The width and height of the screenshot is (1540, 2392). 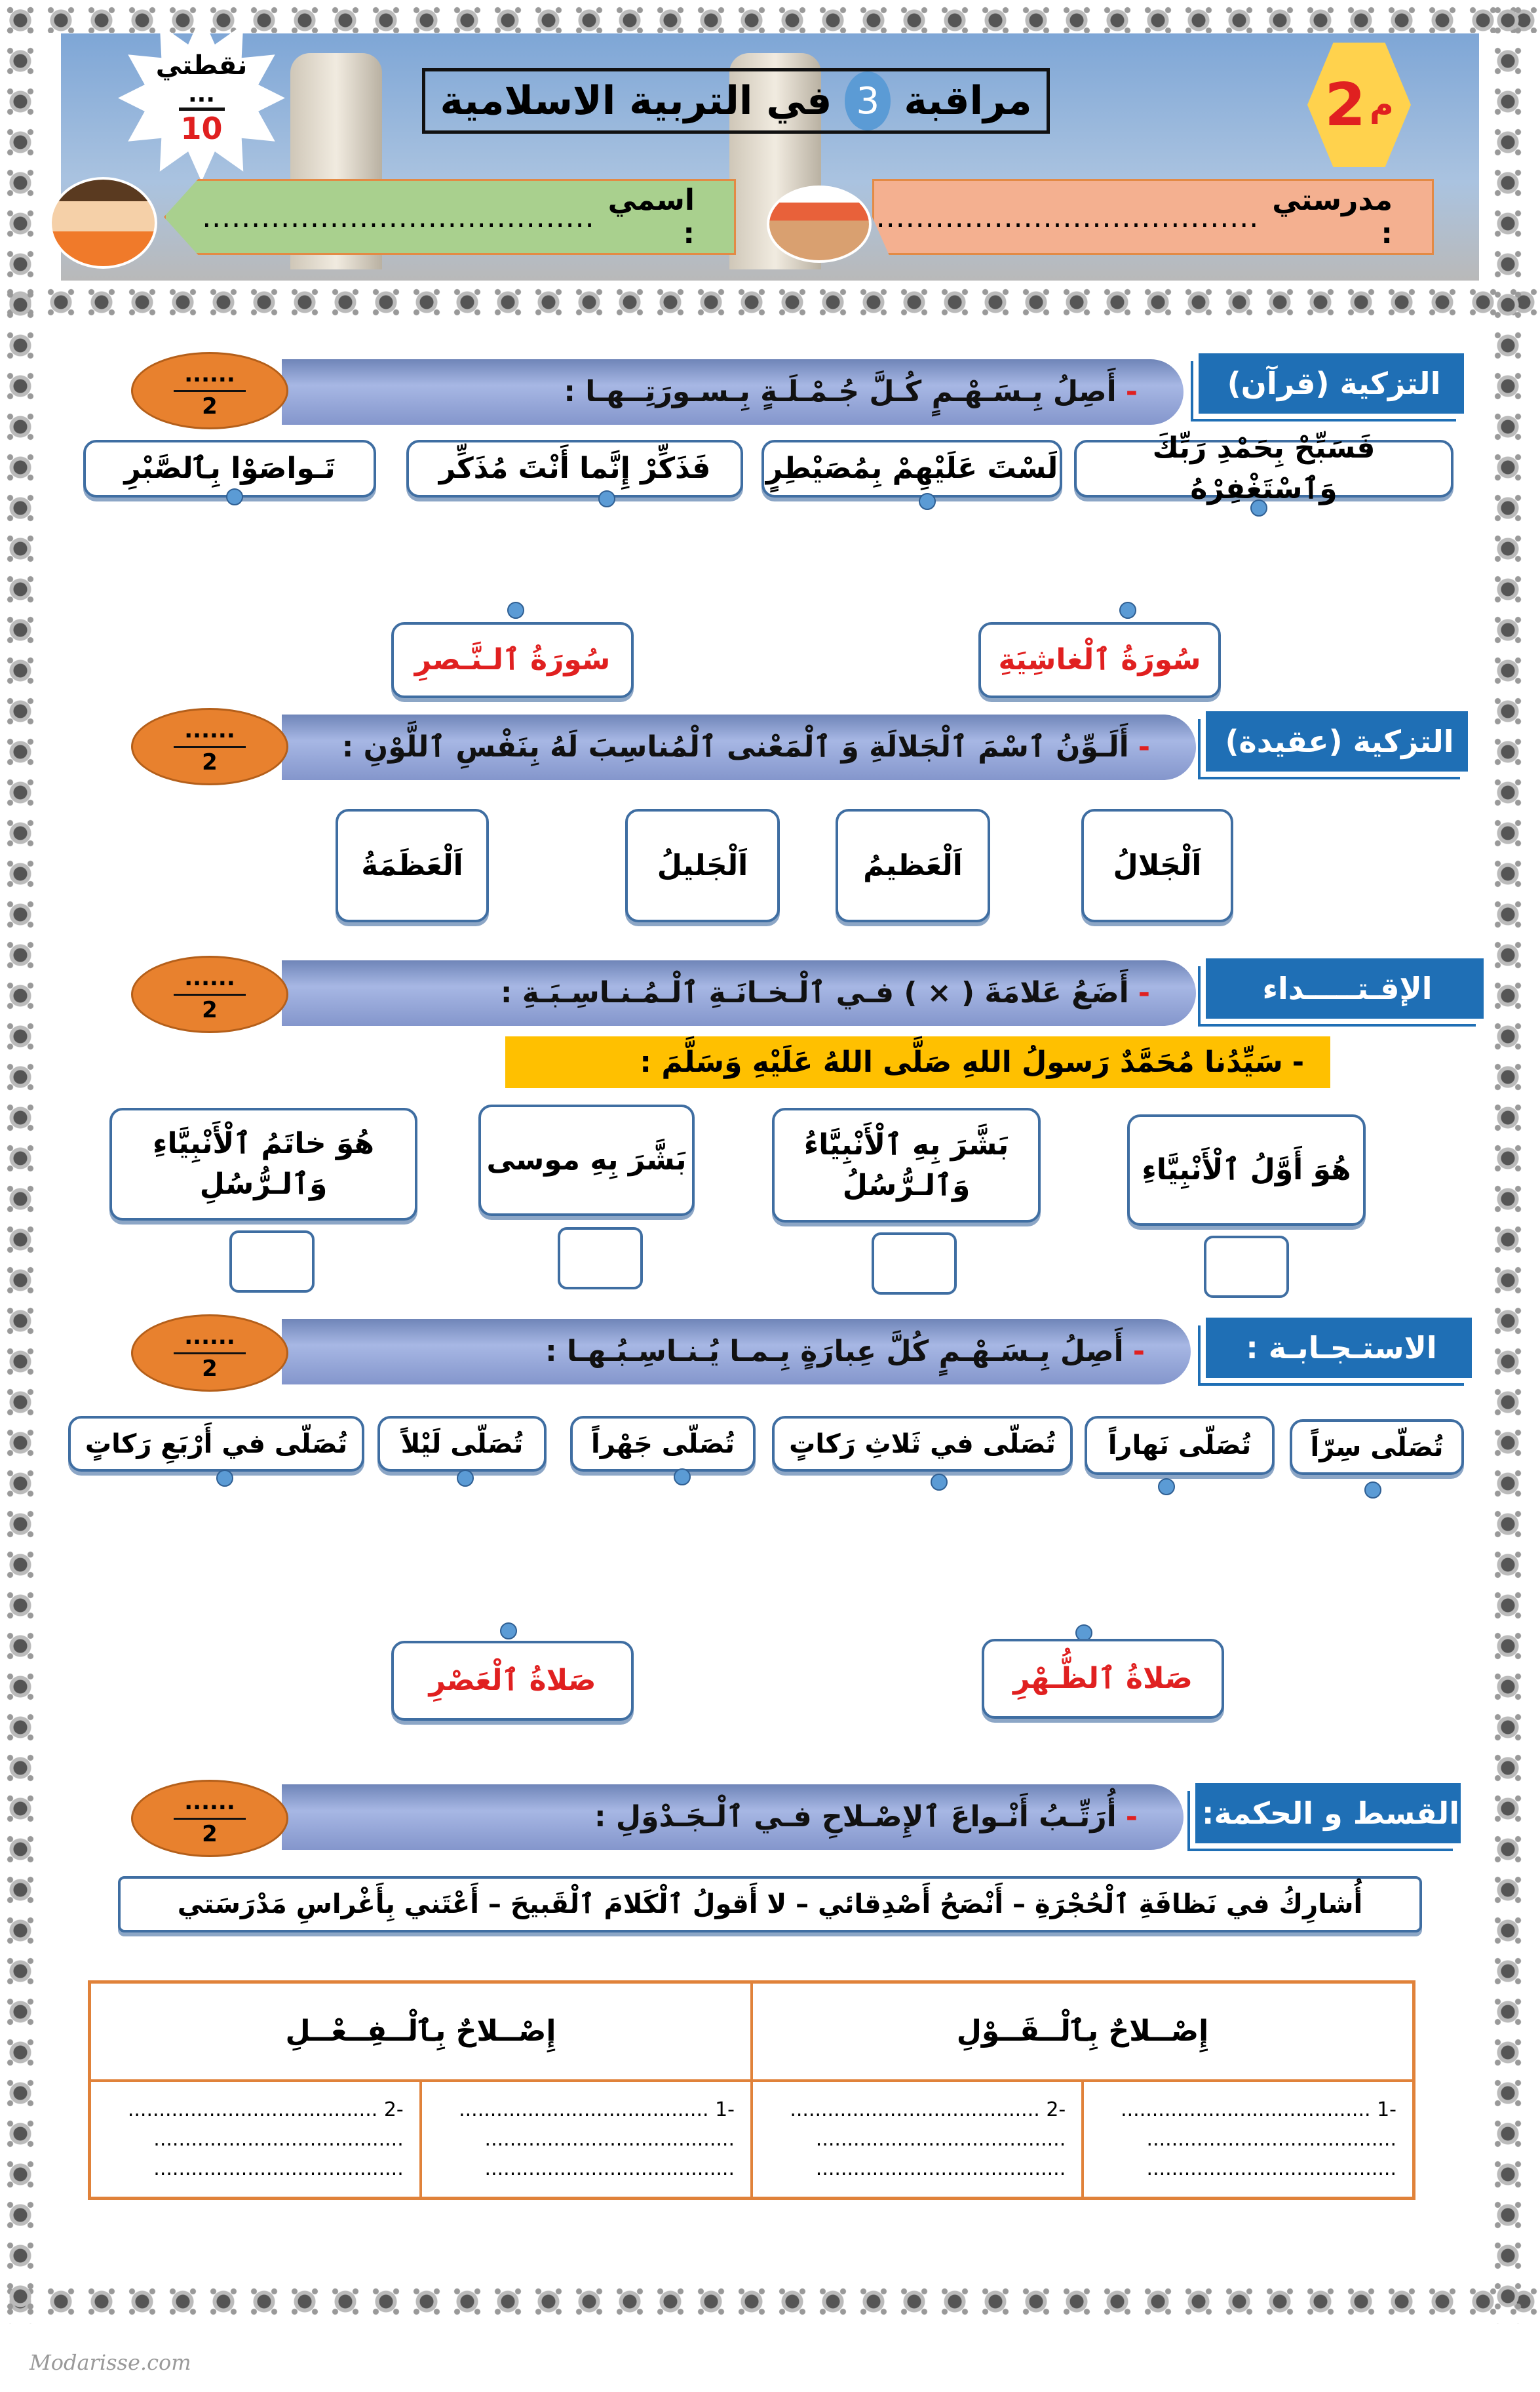 I want to click on surah-target: سُورَةُ ٱلْغاشِيَةِ, so click(x=1099, y=660).